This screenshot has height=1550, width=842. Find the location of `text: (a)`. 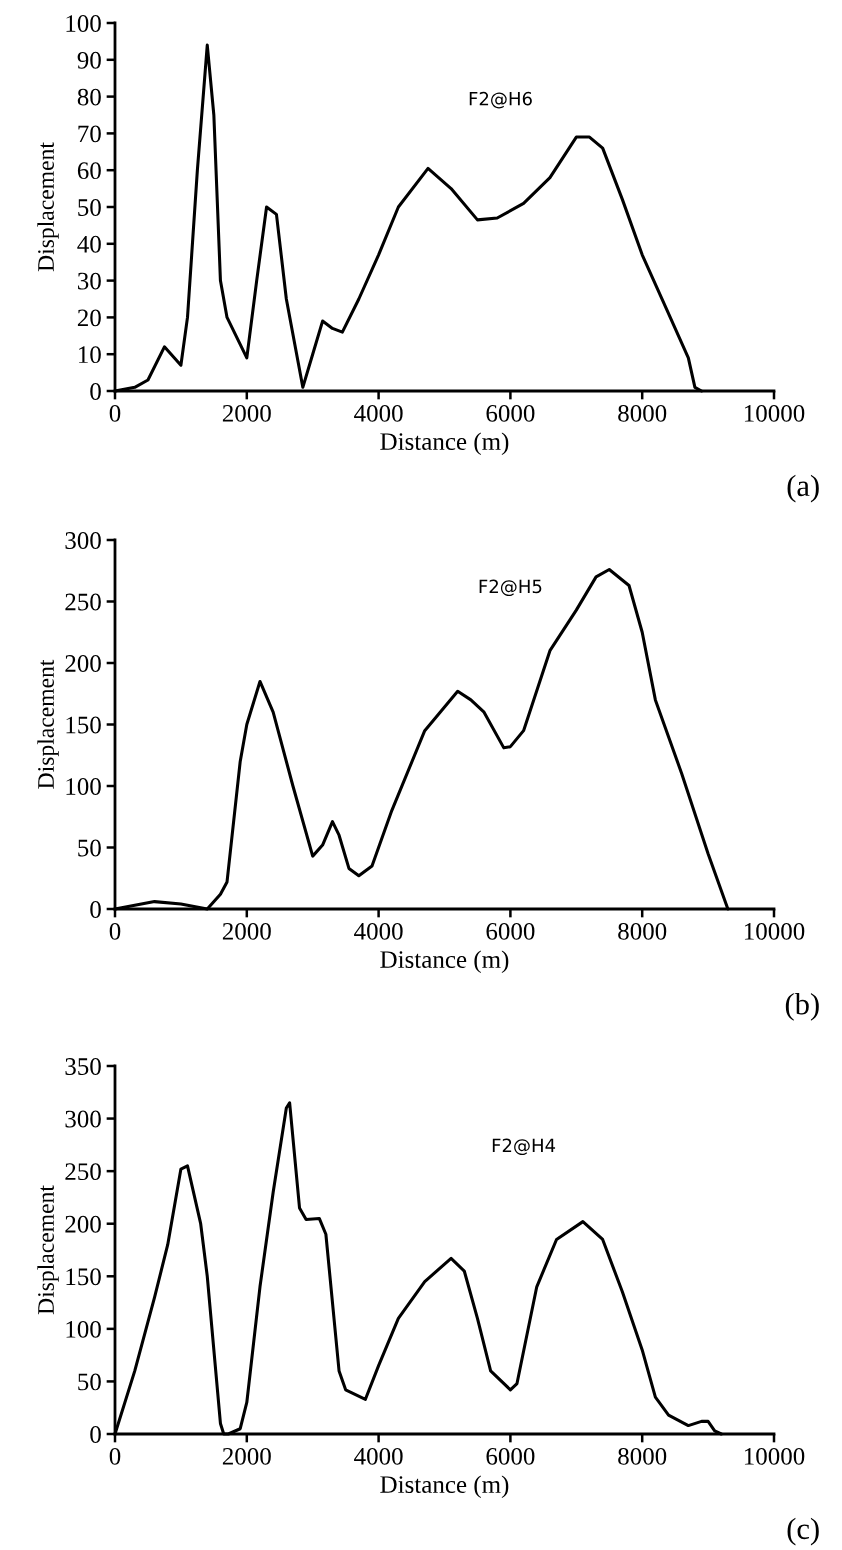

text: (a) is located at coordinates (803, 488).